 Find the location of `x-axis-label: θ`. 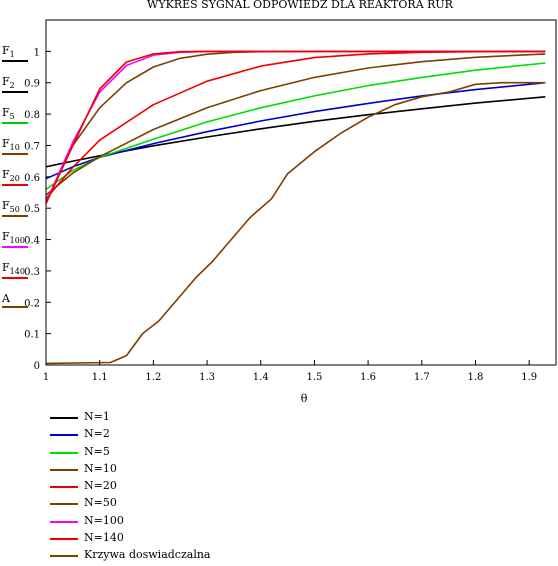

x-axis-label: θ is located at coordinates (304, 398).